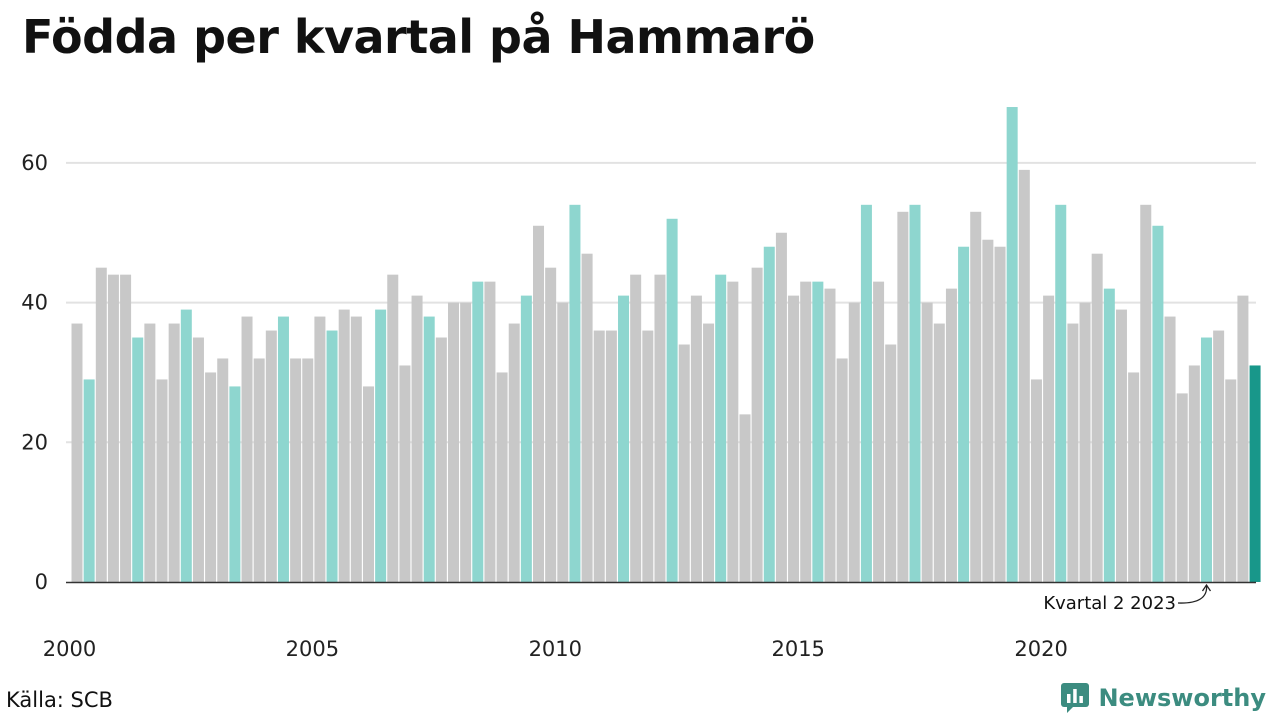  Describe the element at coordinates (41, 582) in the screenshot. I see `y-tick-label: 0` at that location.